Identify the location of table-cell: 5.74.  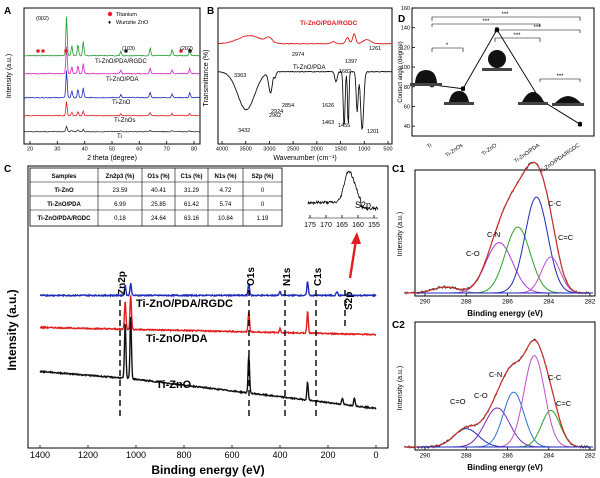
(226, 205).